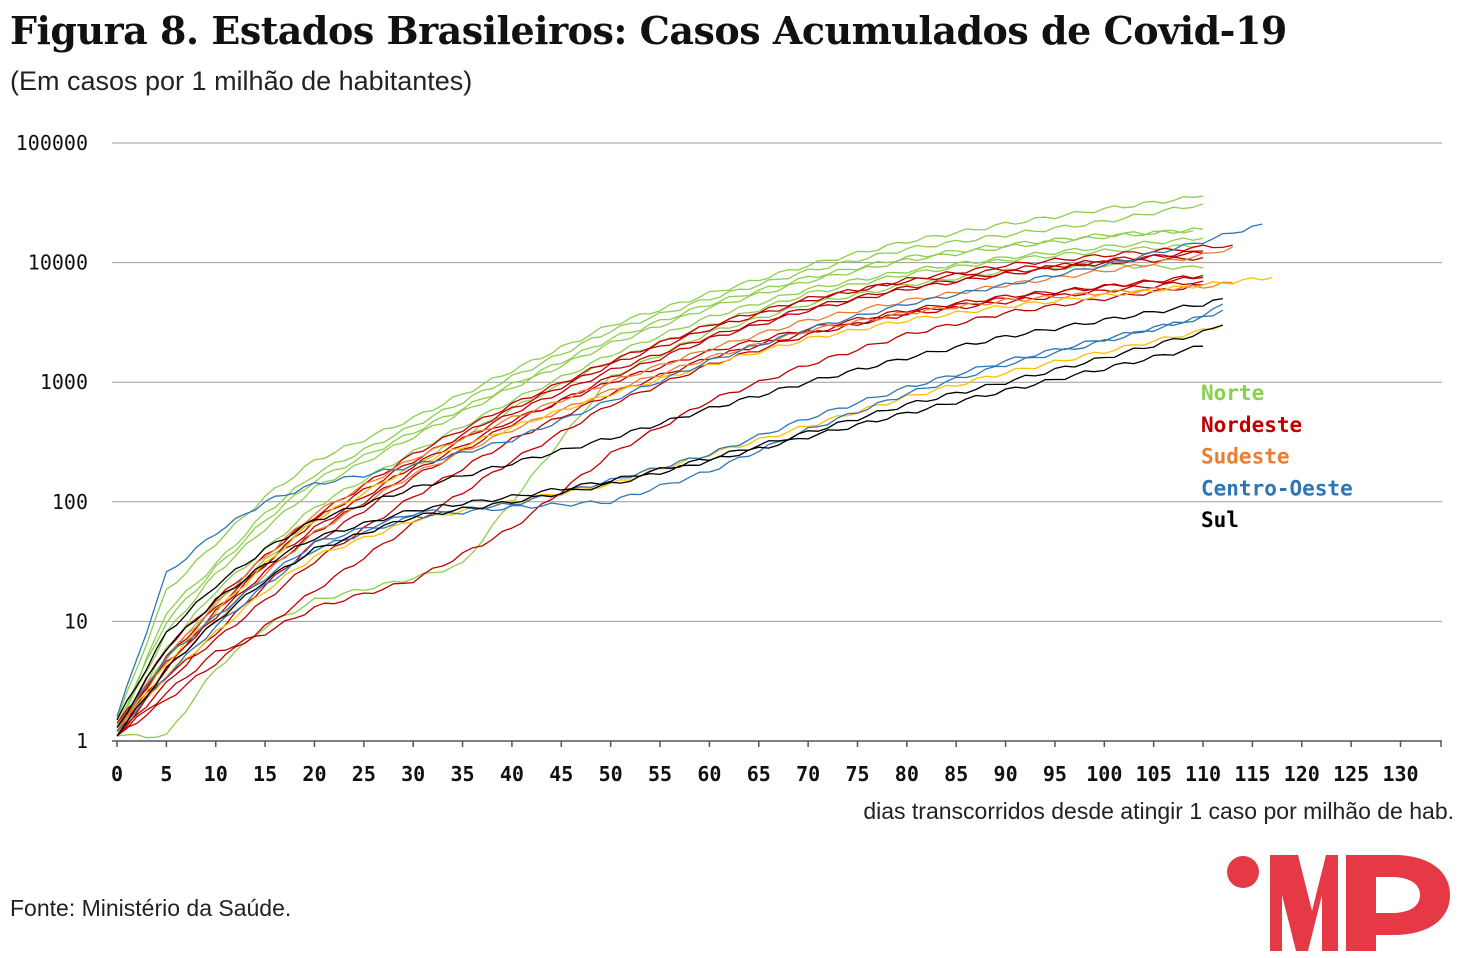 Image resolution: width=1466 pixels, height=958 pixels. I want to click on x-tick-label: 120, so click(1302, 774).